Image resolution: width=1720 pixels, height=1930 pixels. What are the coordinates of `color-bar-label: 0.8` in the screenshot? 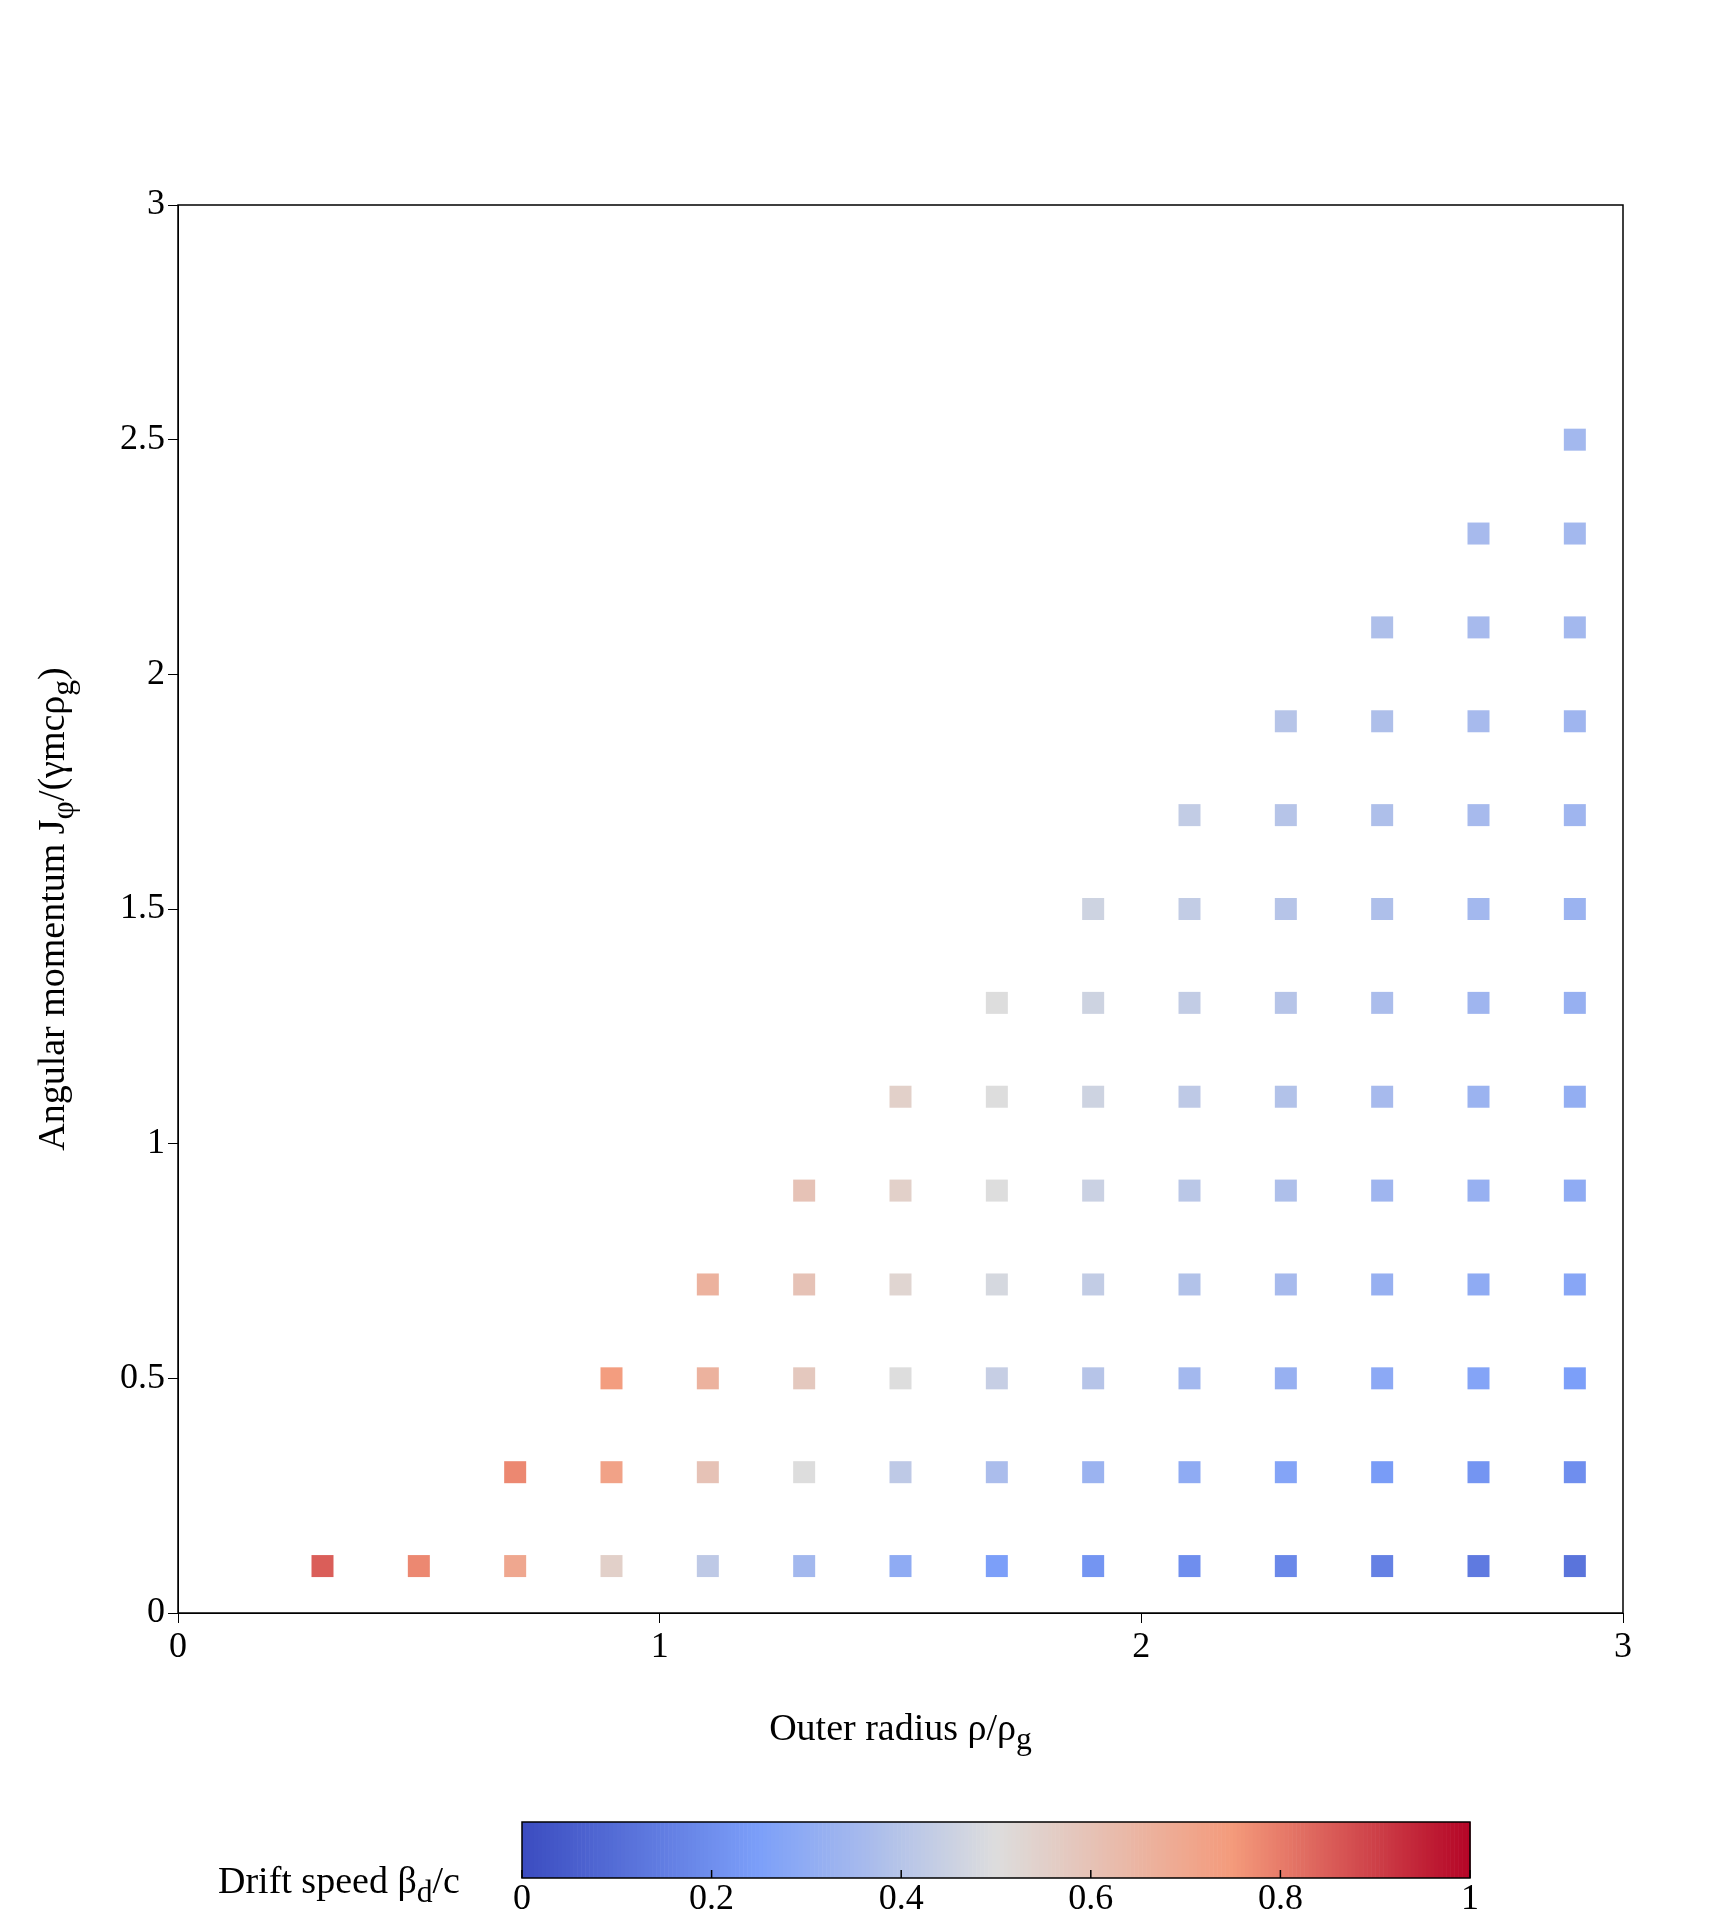 It's located at (1280, 1897).